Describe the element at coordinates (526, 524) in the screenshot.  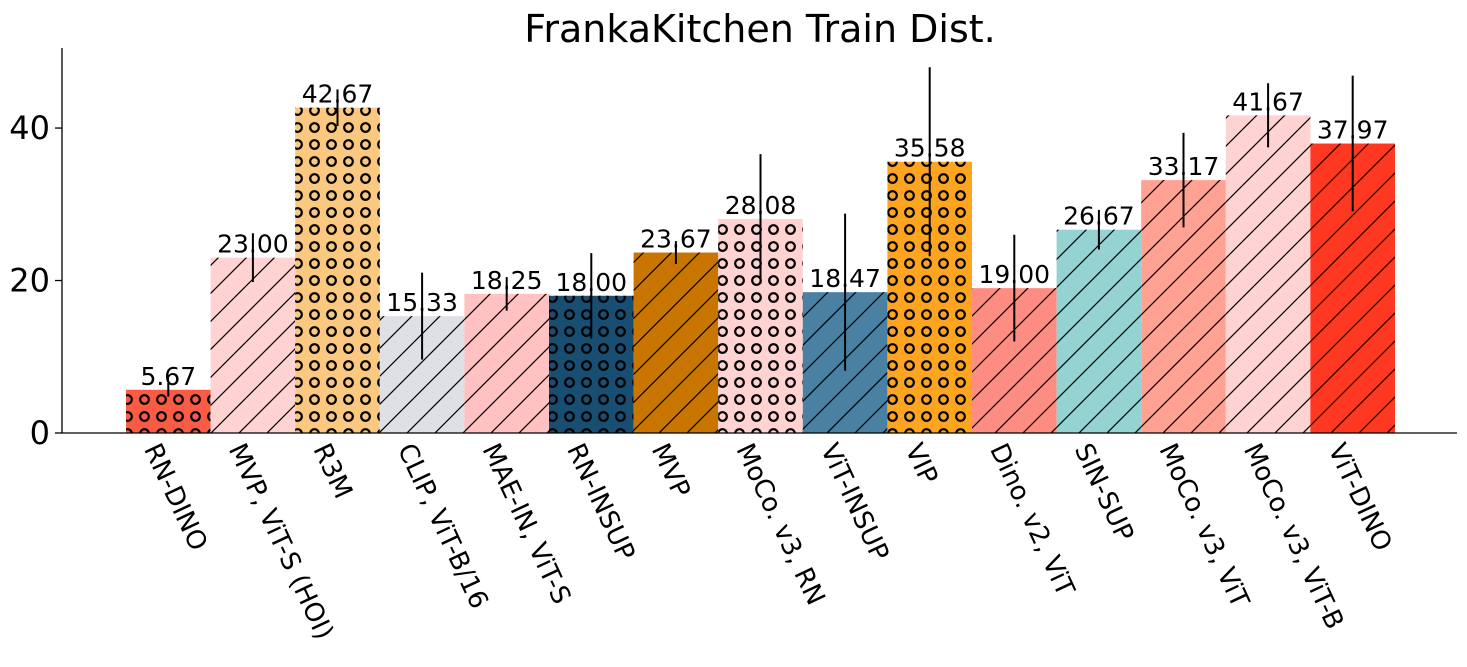
I see `x-tick-label: MAE-IN, ViT-S` at that location.